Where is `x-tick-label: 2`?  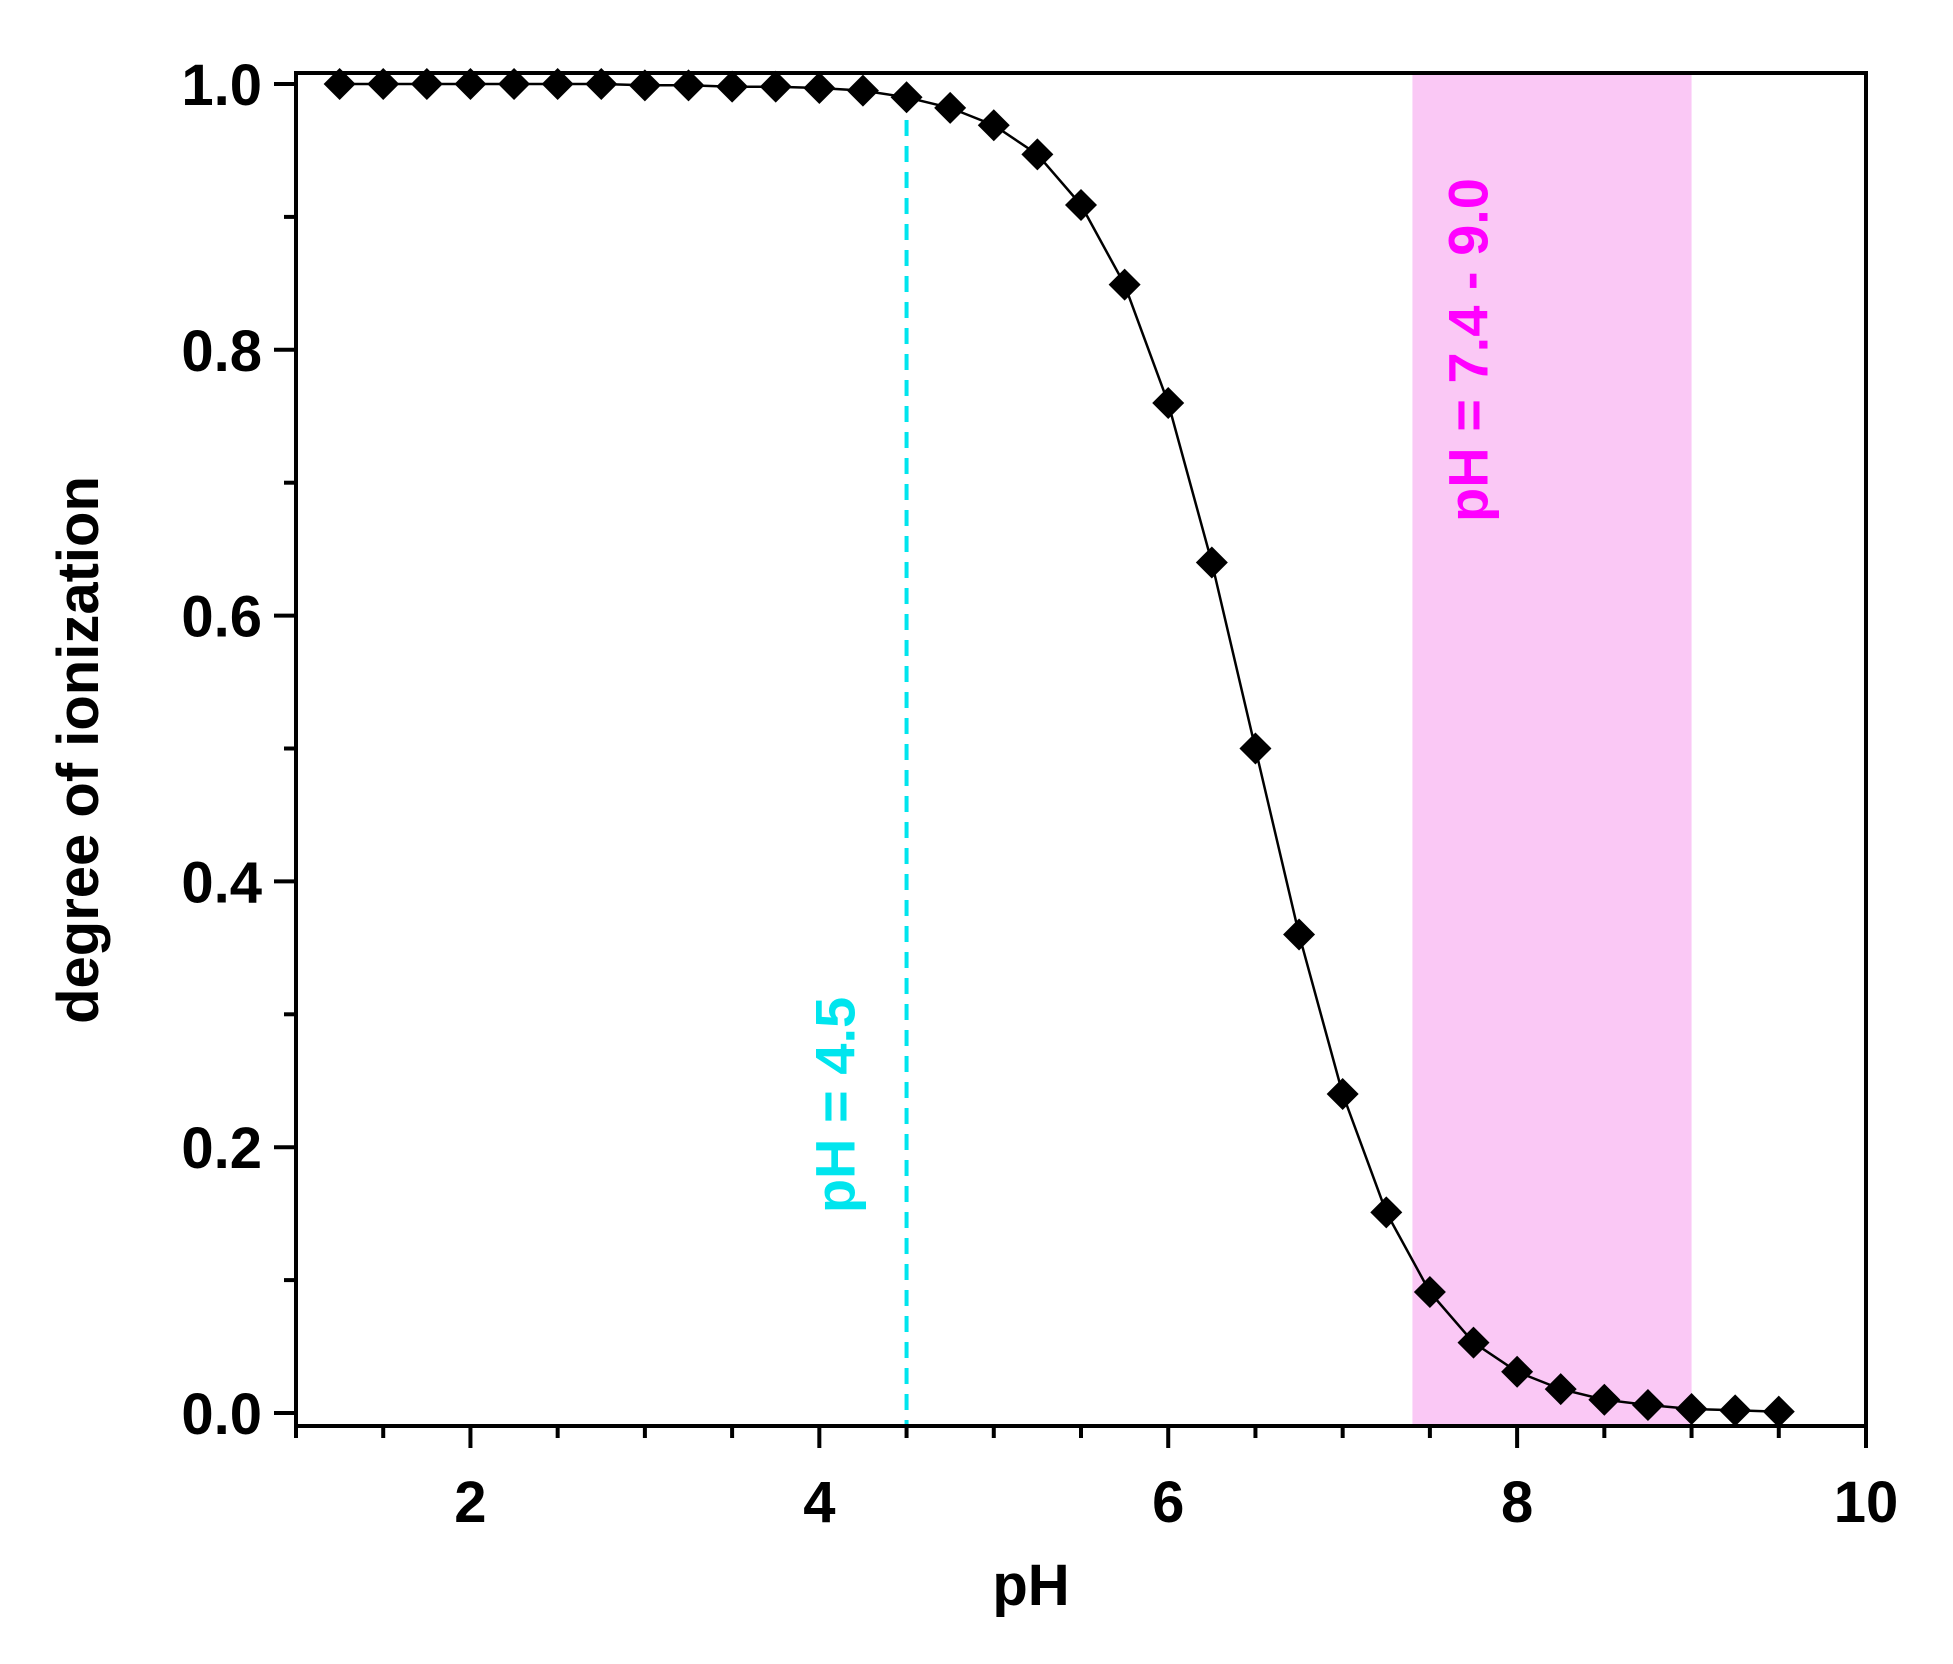 x-tick-label: 2 is located at coordinates (470, 1502).